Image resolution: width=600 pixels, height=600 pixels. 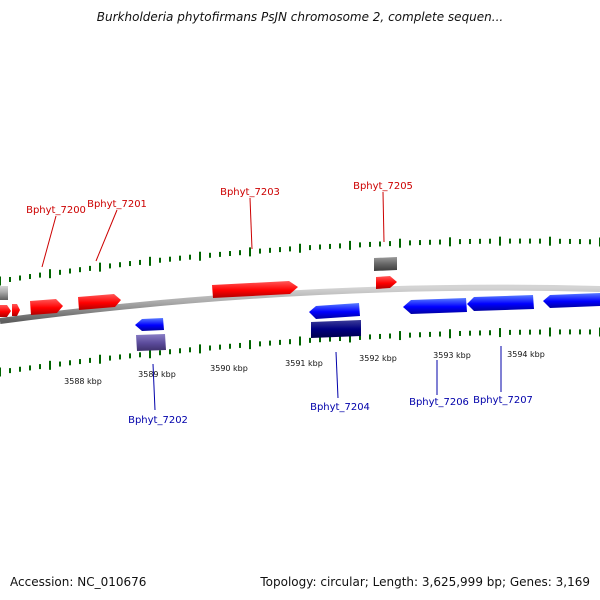 What do you see at coordinates (157, 374) in the screenshot?
I see `ruler-label: 3589 kbp` at bounding box center [157, 374].